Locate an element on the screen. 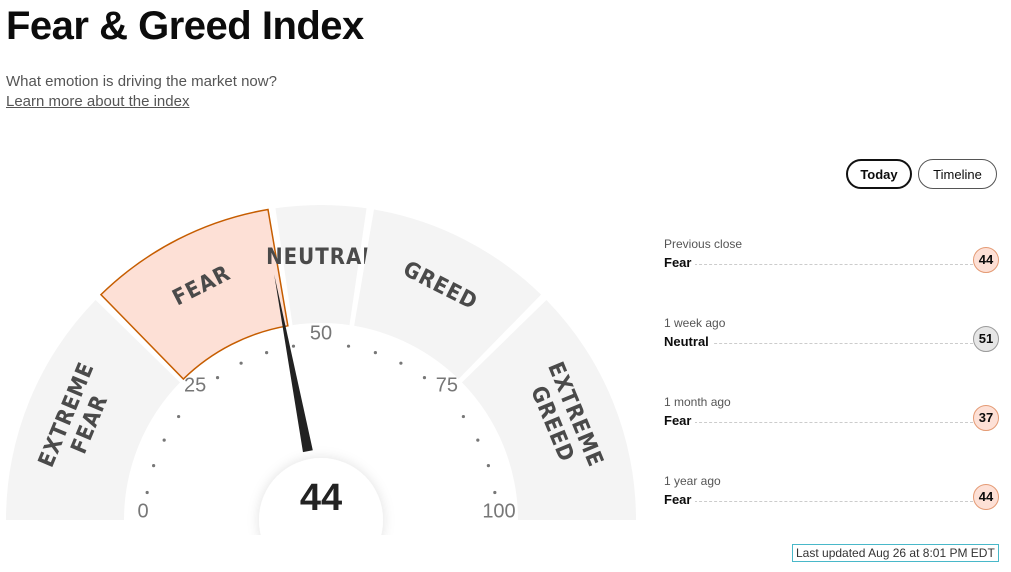 The height and width of the screenshot is (572, 1011). history-value: 51 is located at coordinates (986, 339).